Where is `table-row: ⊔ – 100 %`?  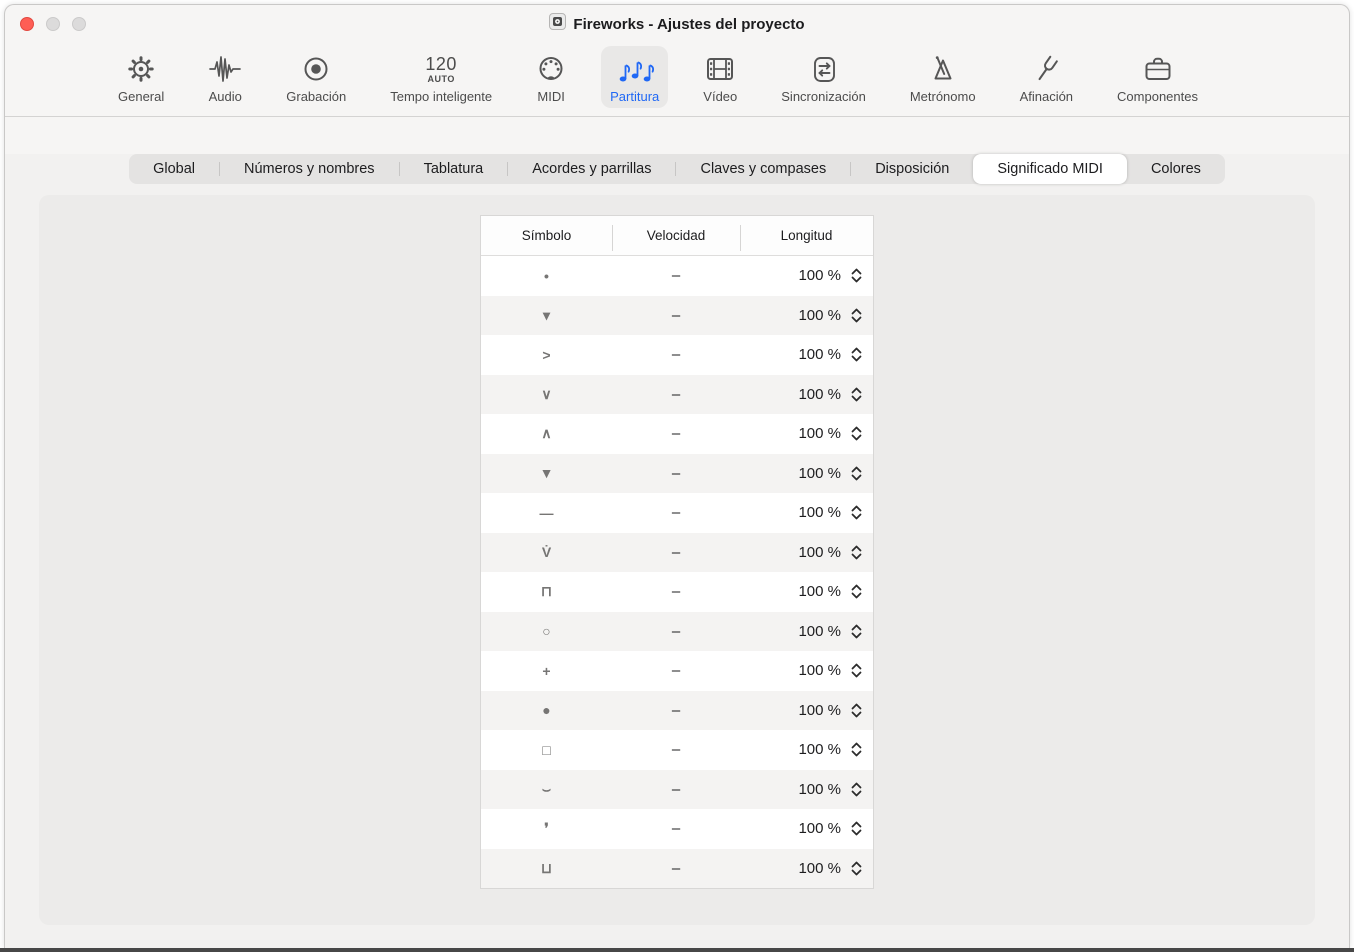 table-row: ⊔ – 100 % is located at coordinates (677, 868).